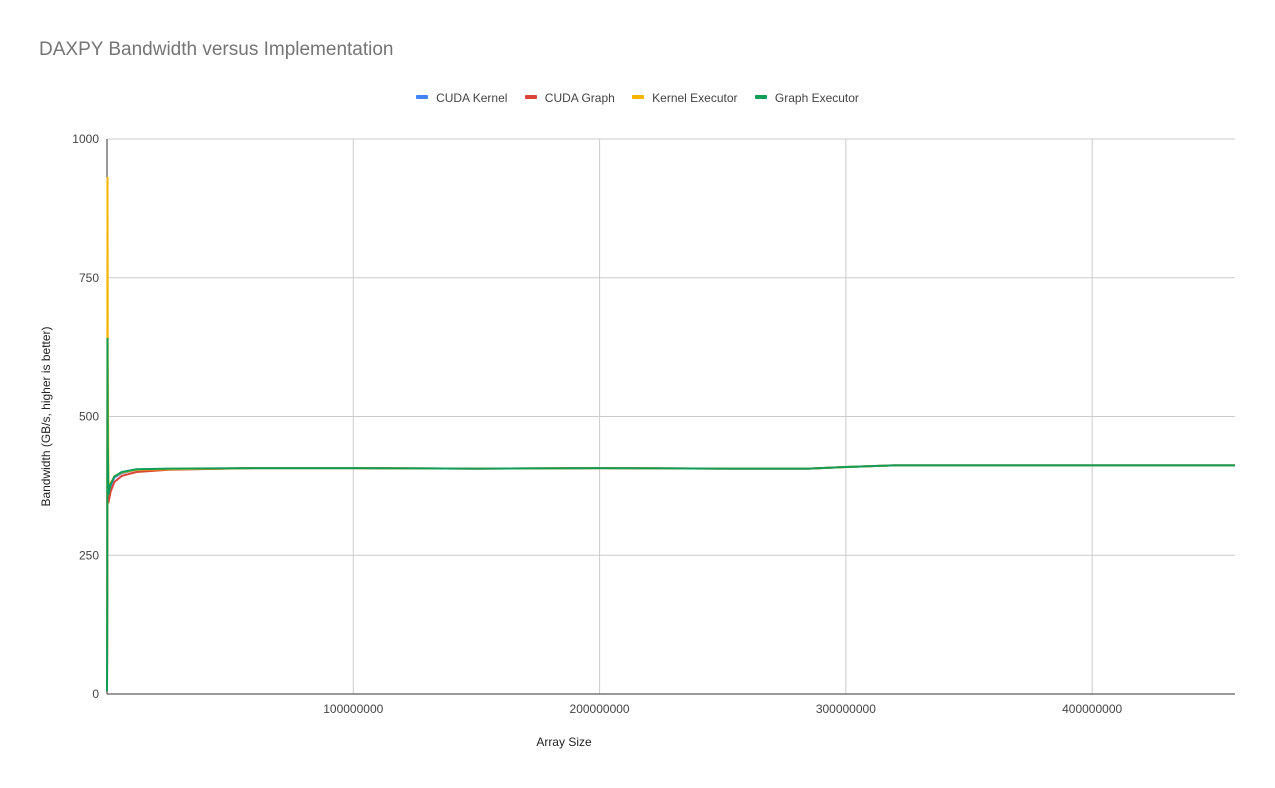 The width and height of the screenshot is (1275, 788). Describe the element at coordinates (85, 139) in the screenshot. I see `y-tick-label: 1000` at that location.